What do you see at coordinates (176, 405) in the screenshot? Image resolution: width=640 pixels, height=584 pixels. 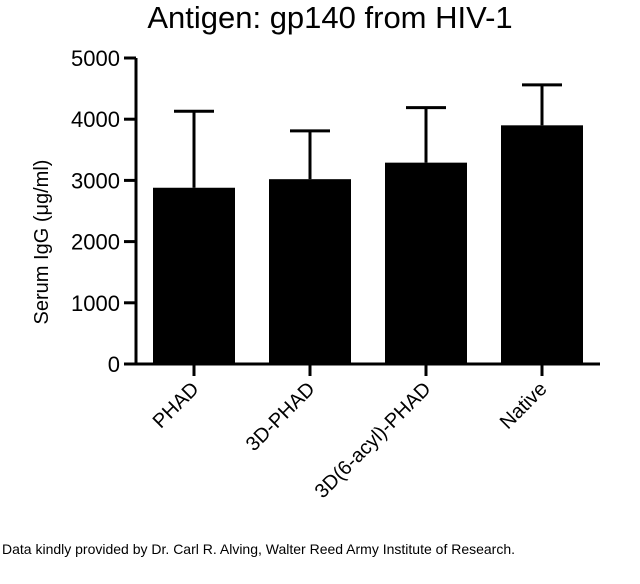 I see `x-tick-label: PHAD` at bounding box center [176, 405].